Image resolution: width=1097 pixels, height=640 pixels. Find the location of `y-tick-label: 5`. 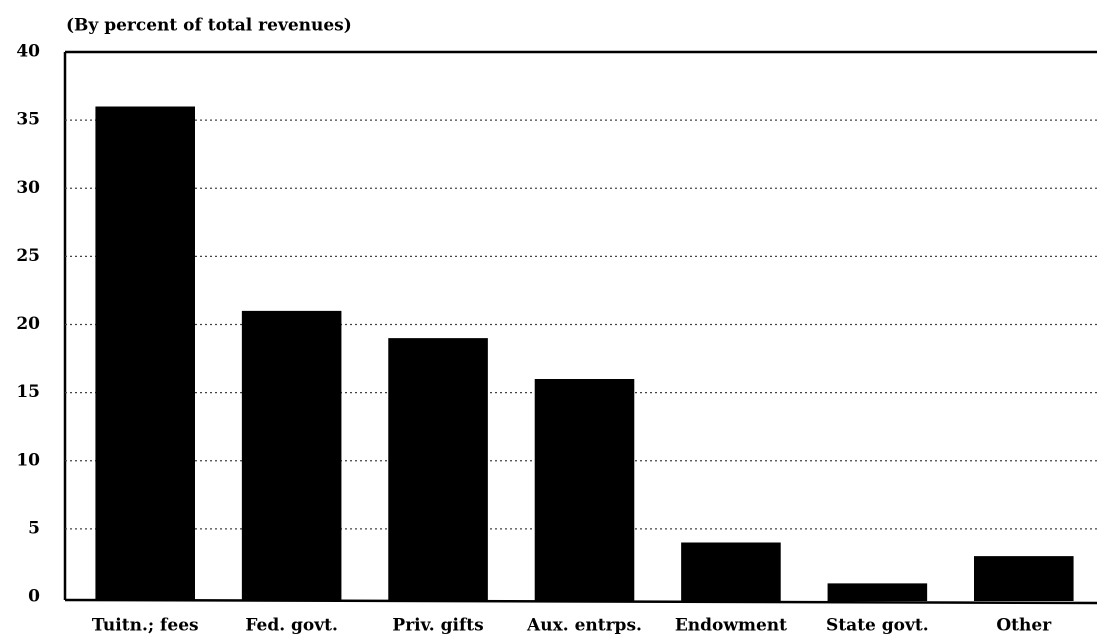

y-tick-label: 5 is located at coordinates (34, 528).